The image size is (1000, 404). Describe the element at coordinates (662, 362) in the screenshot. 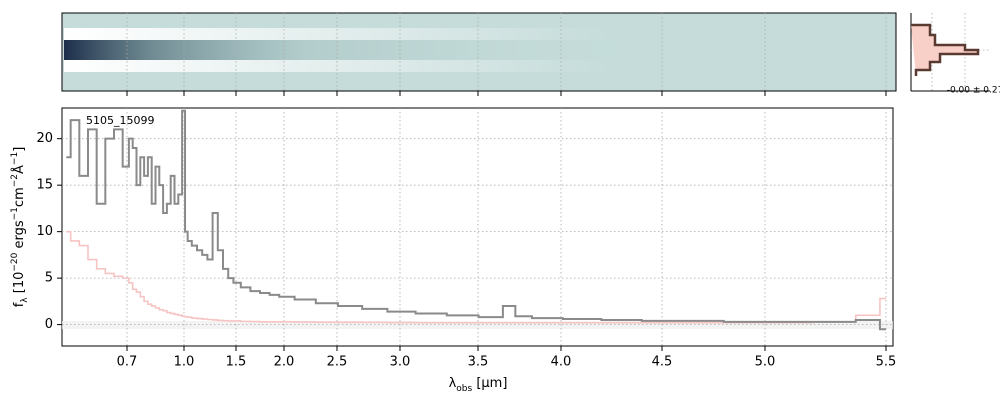

I see `x-tick-label: 4.5` at that location.